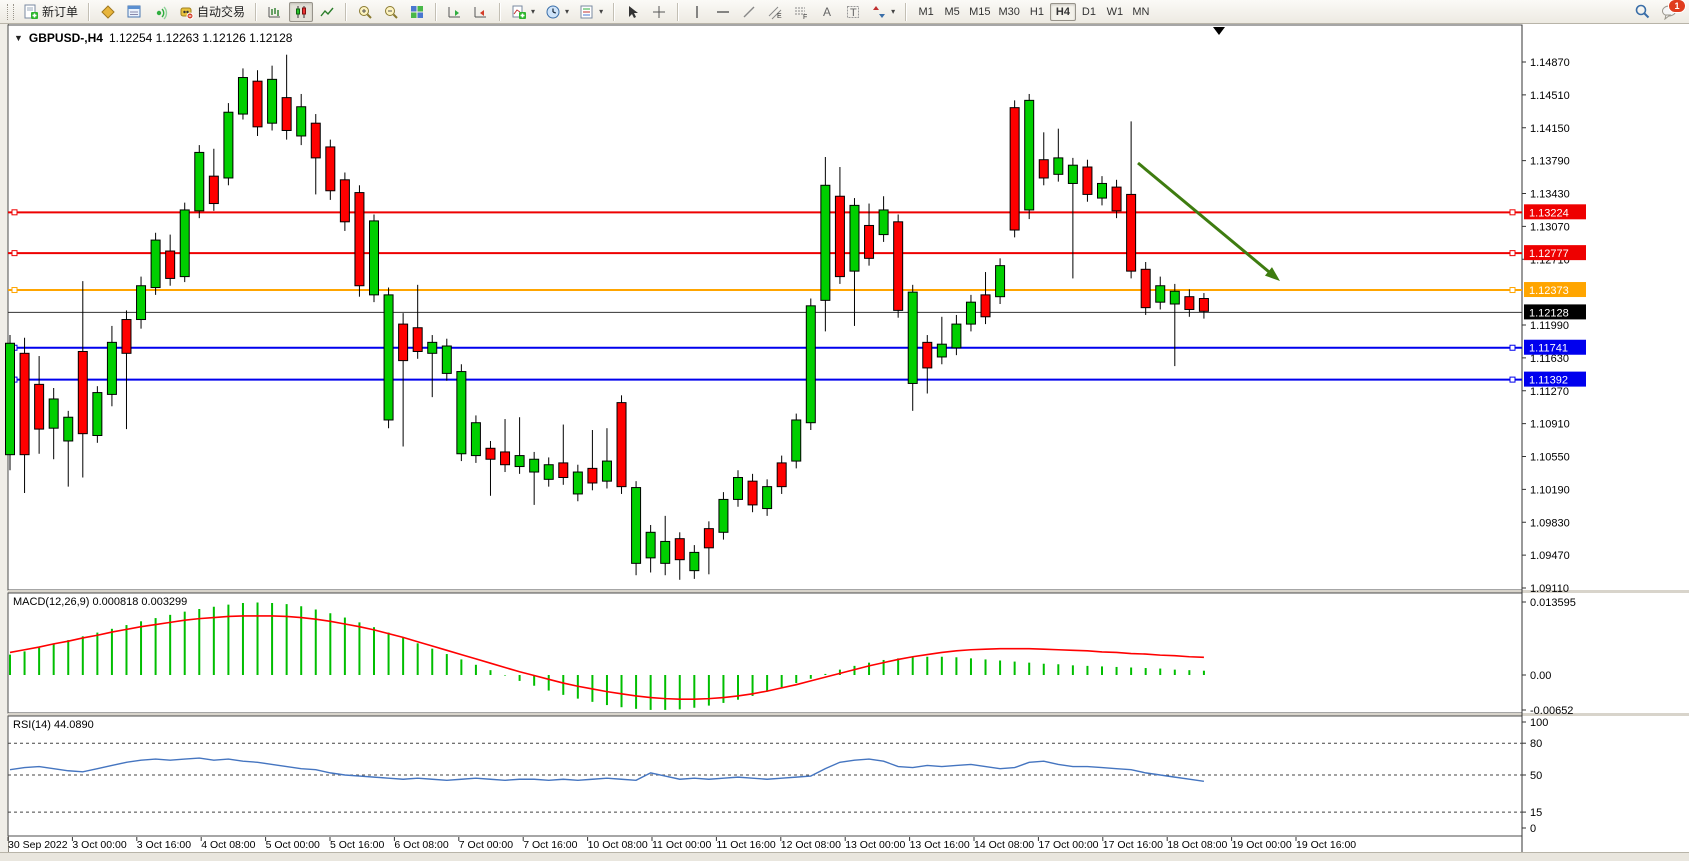 This screenshot has height=861, width=1689. What do you see at coordinates (979, 12) in the screenshot?
I see `timeframe-button-m15: M15` at bounding box center [979, 12].